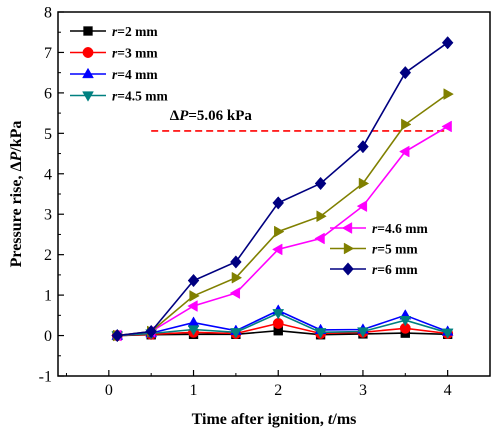 This screenshot has width=498, height=439. Describe the element at coordinates (48, 134) in the screenshot. I see `y-tick-label: 5` at that location.